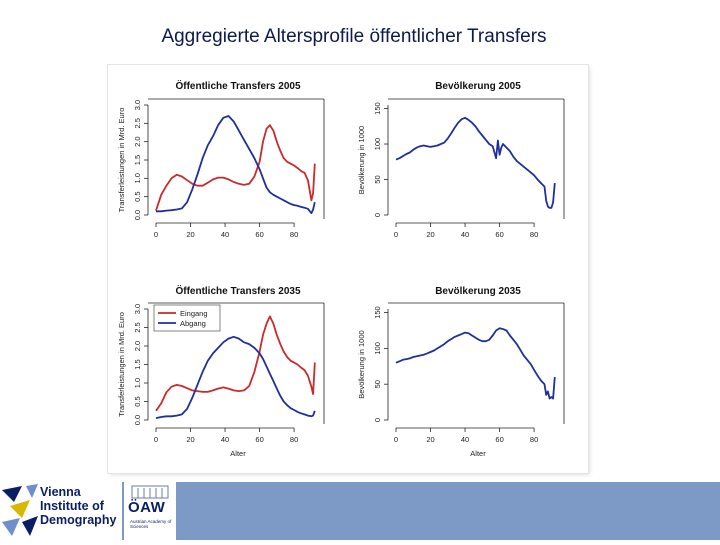  Describe the element at coordinates (137, 346) in the screenshot. I see `panel3-y-tick-label: 2.0` at that location.